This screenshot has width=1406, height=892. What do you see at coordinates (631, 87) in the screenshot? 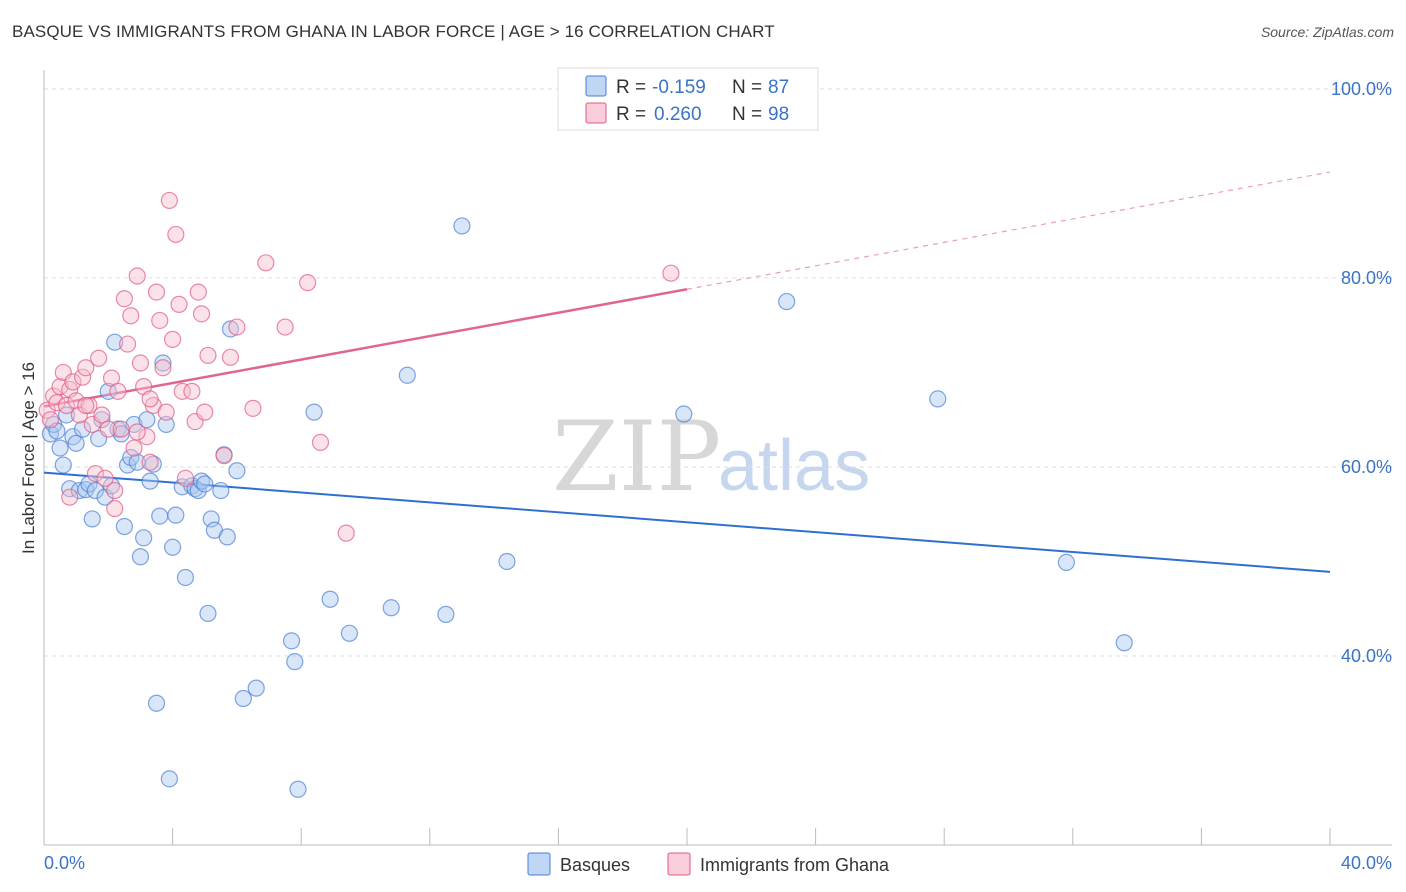
I see `legend-r-label: R =` at bounding box center [631, 87].